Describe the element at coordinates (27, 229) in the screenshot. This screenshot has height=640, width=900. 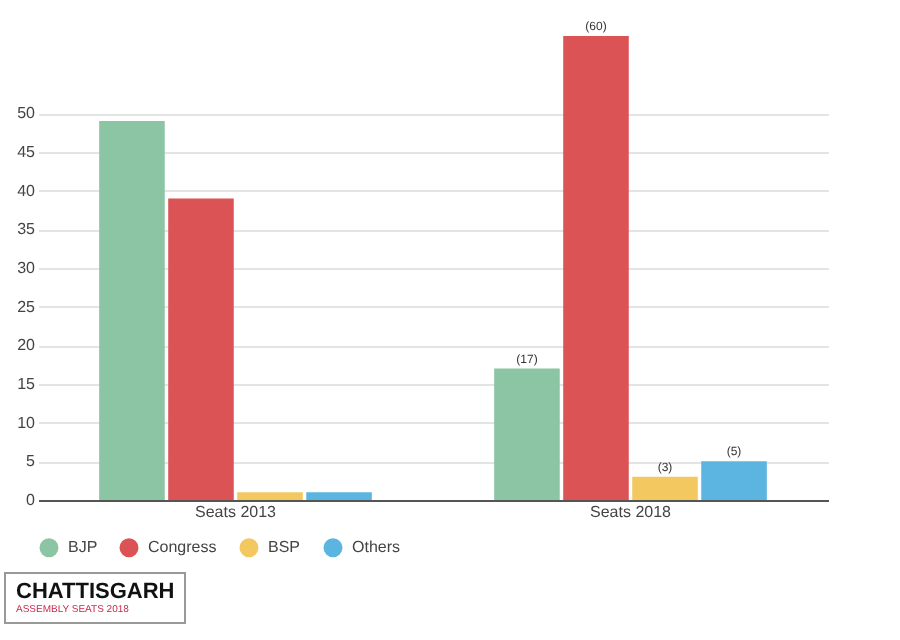
I see `y-tick-label: 35` at that location.